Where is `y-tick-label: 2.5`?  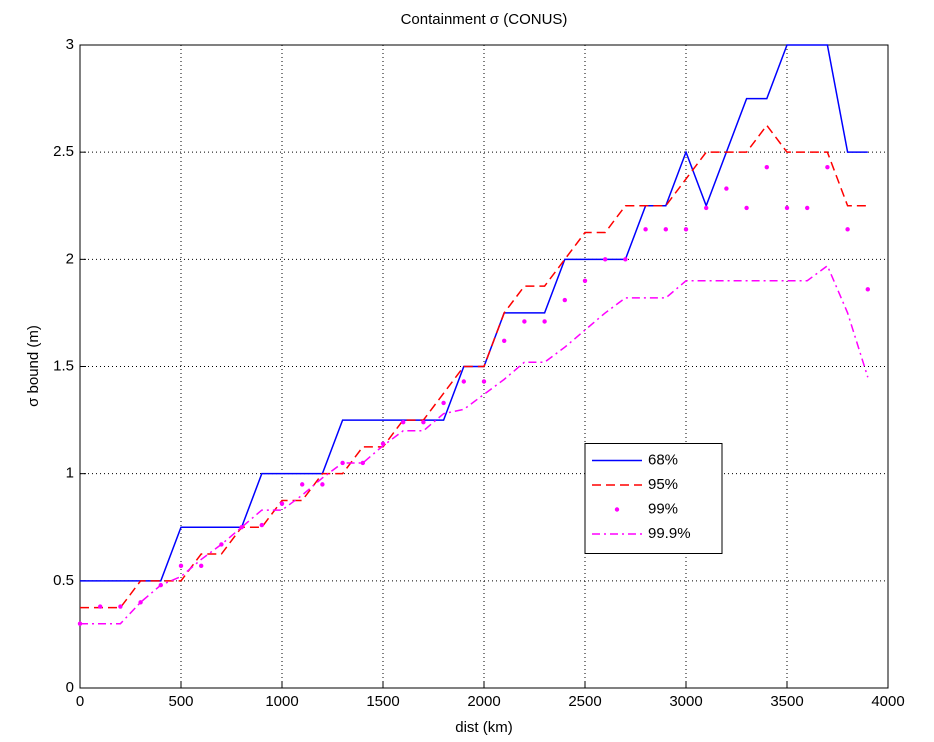
y-tick-label: 2.5 is located at coordinates (63, 151).